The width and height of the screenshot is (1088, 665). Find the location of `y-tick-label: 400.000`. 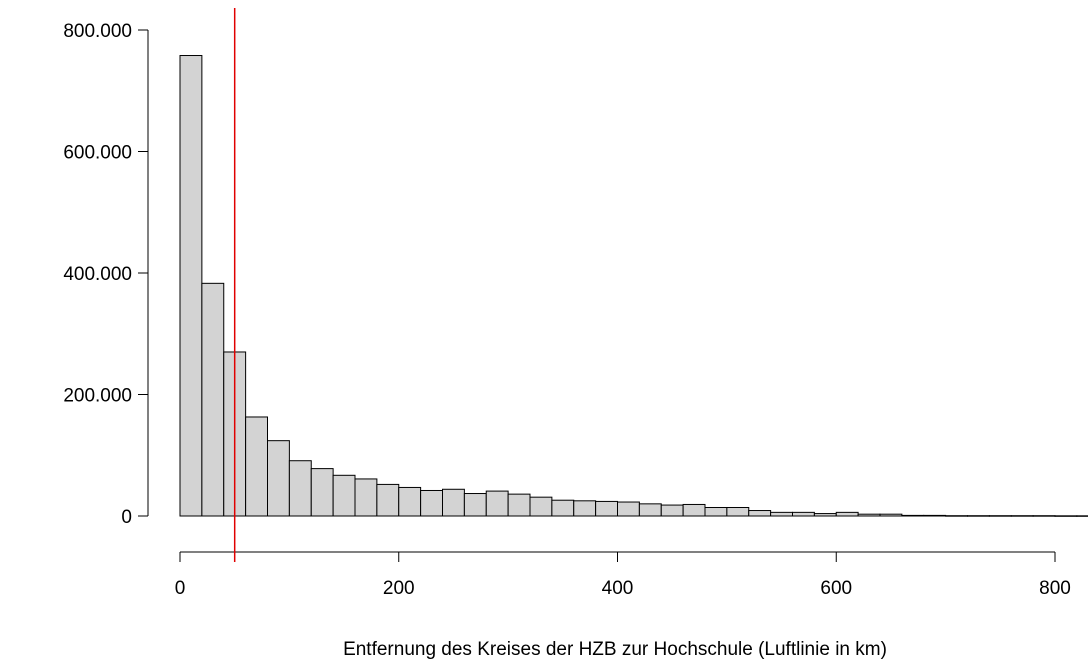

y-tick-label: 400.000 is located at coordinates (97, 274).